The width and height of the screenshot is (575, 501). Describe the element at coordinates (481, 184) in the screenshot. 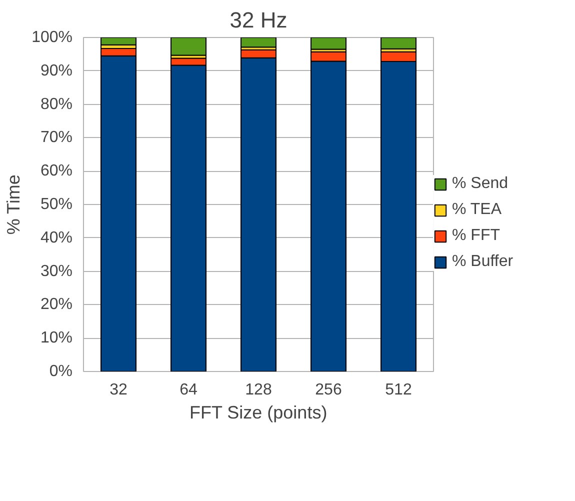

I see `legend-label: % Send` at that location.